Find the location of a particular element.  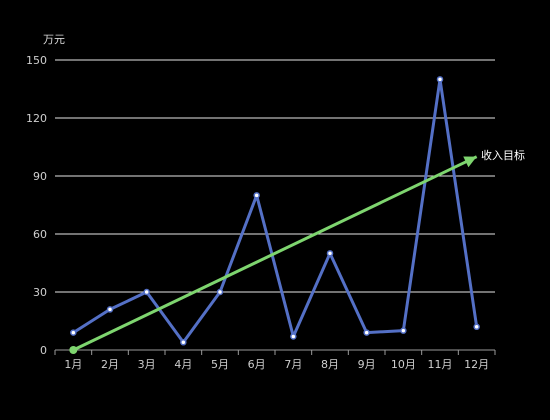

target-line-start-dot is located at coordinates (73, 350).